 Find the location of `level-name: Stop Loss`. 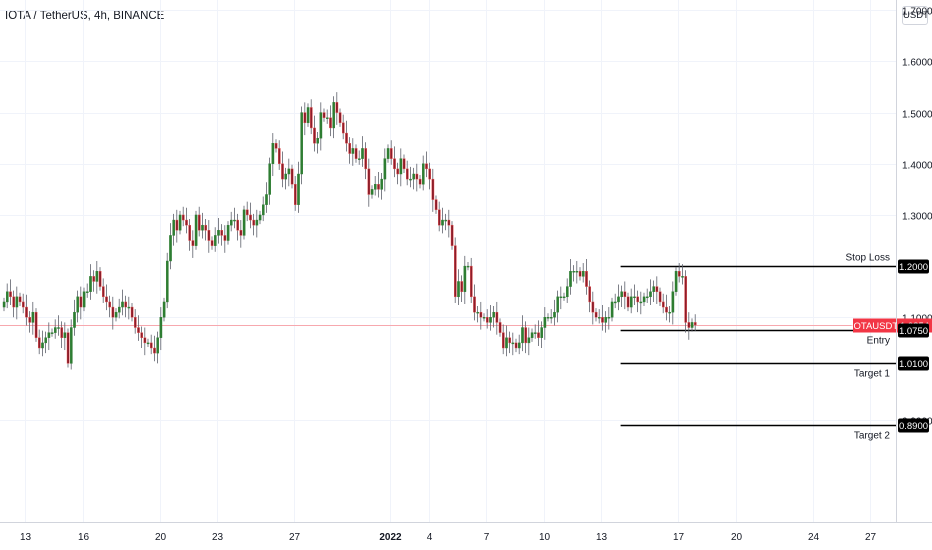

level-name: Stop Loss is located at coordinates (868, 258).